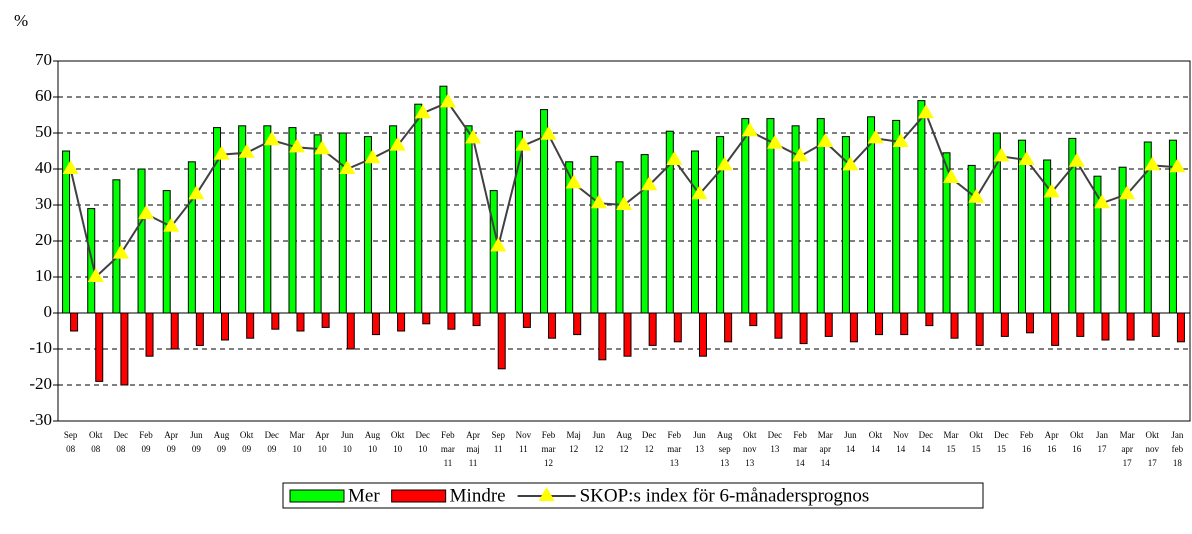  What do you see at coordinates (549, 449) in the screenshot?
I see `x-tick-line: mar` at bounding box center [549, 449].